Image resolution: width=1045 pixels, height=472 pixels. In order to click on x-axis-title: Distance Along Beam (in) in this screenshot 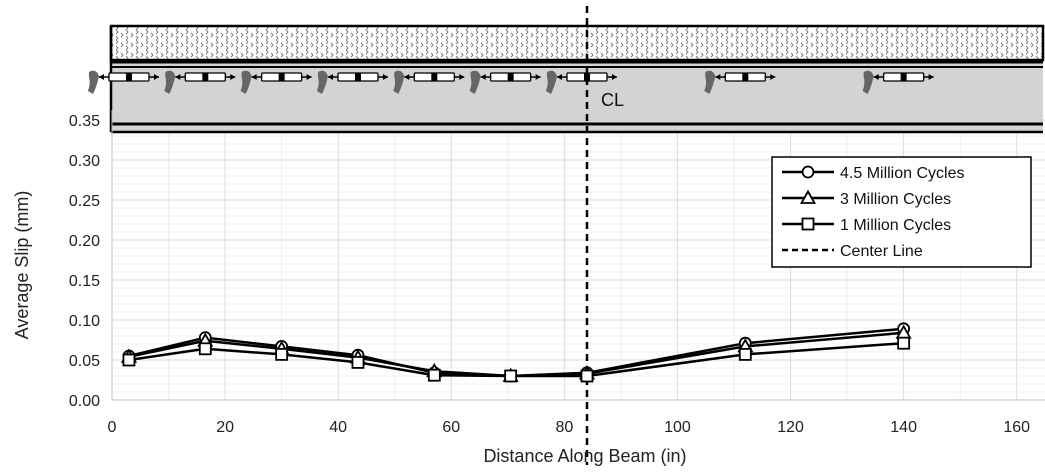, I will do `click(584, 456)`.